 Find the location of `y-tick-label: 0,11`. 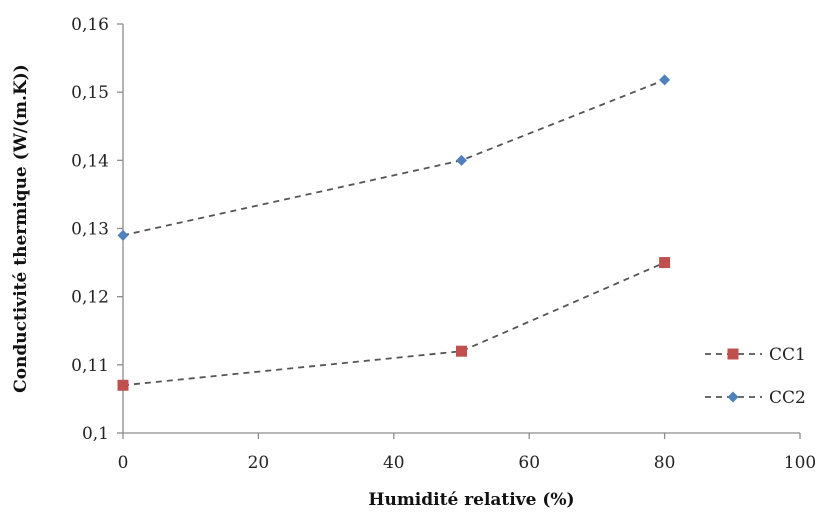

y-tick-label: 0,11 is located at coordinates (90, 366).